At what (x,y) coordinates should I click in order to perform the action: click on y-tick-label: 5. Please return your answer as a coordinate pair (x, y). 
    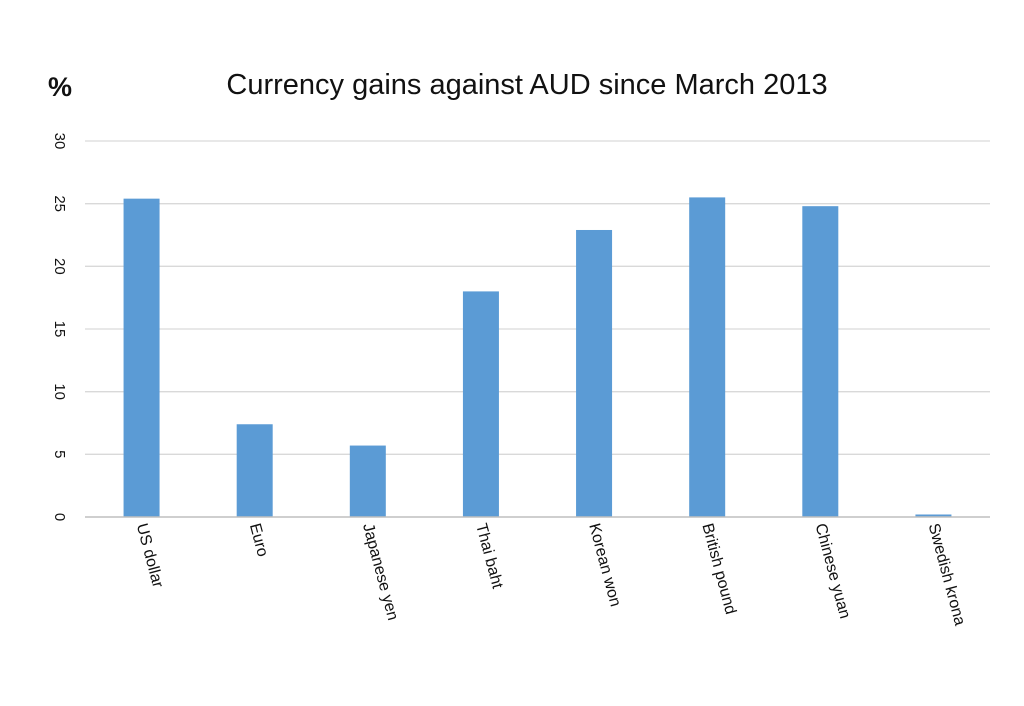
    Looking at the image, I should click on (59, 454).